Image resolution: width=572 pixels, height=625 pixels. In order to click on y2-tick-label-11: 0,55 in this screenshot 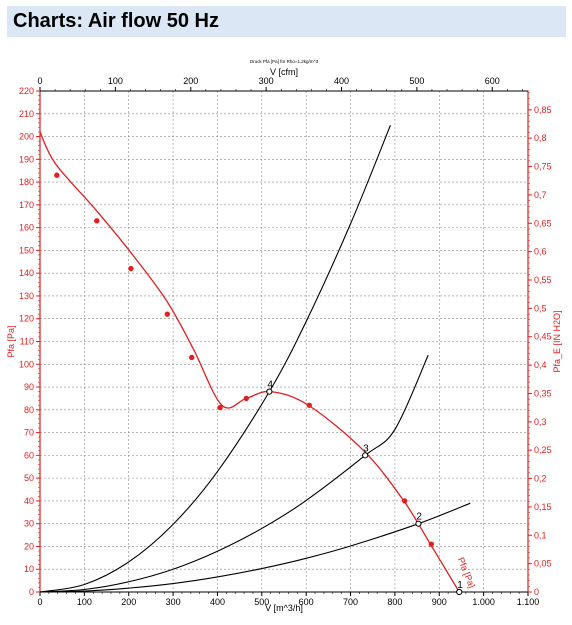, I will do `click(543, 280)`.